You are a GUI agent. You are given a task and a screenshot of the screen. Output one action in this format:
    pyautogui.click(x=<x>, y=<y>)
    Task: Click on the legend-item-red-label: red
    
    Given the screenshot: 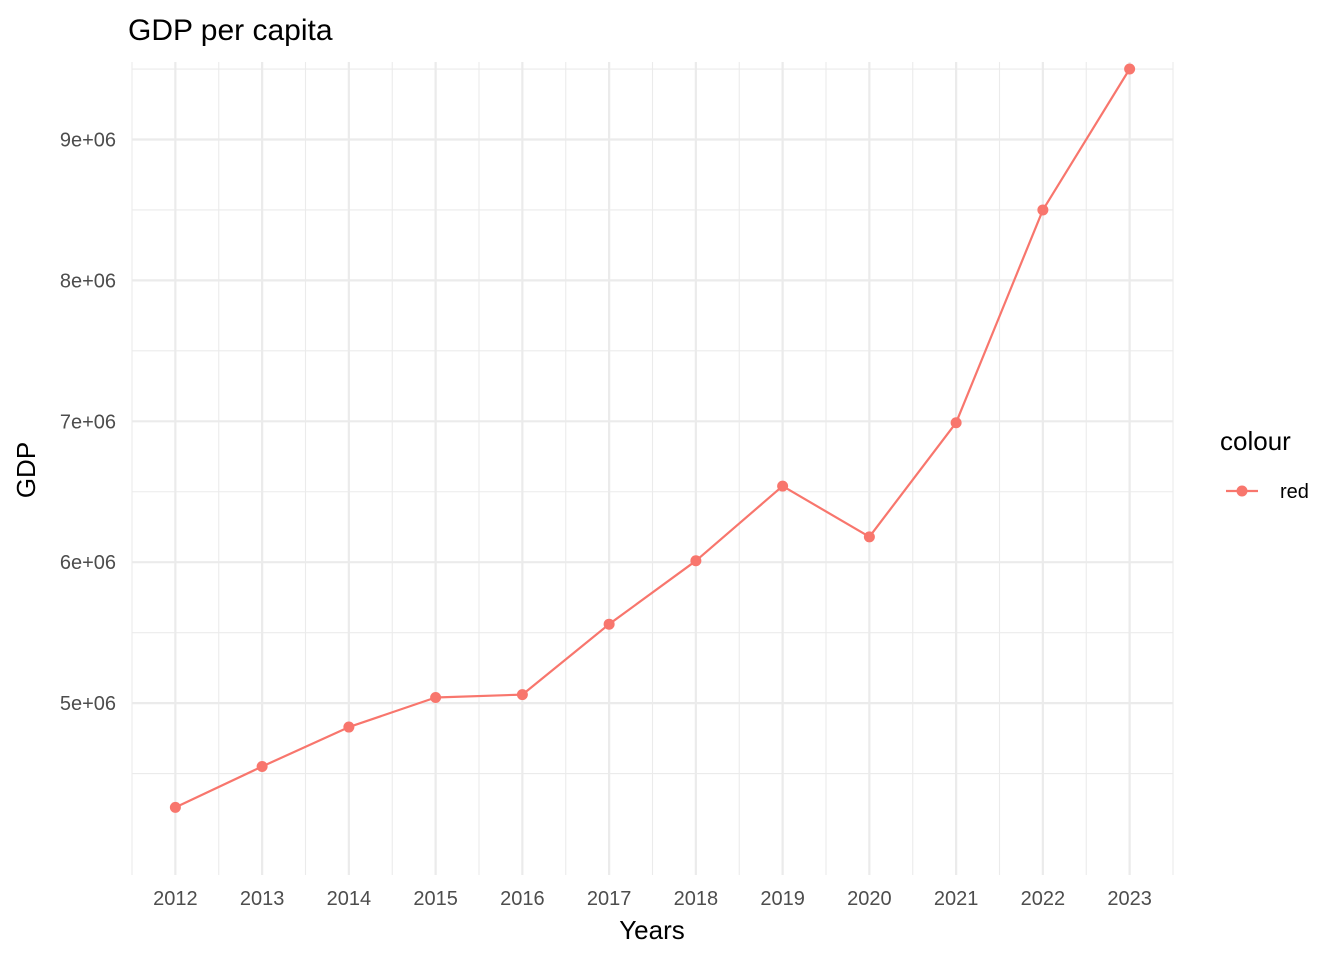 What is the action you would take?
    pyautogui.click(x=1294, y=492)
    